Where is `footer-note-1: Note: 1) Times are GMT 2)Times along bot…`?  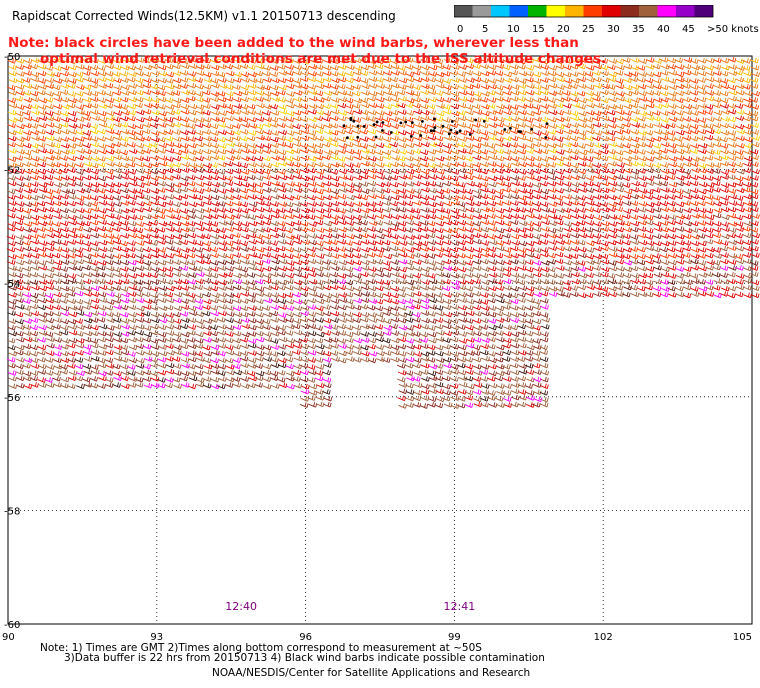
footer-note-1: Note: 1) Times are GMT 2)Times along bot… is located at coordinates (261, 648).